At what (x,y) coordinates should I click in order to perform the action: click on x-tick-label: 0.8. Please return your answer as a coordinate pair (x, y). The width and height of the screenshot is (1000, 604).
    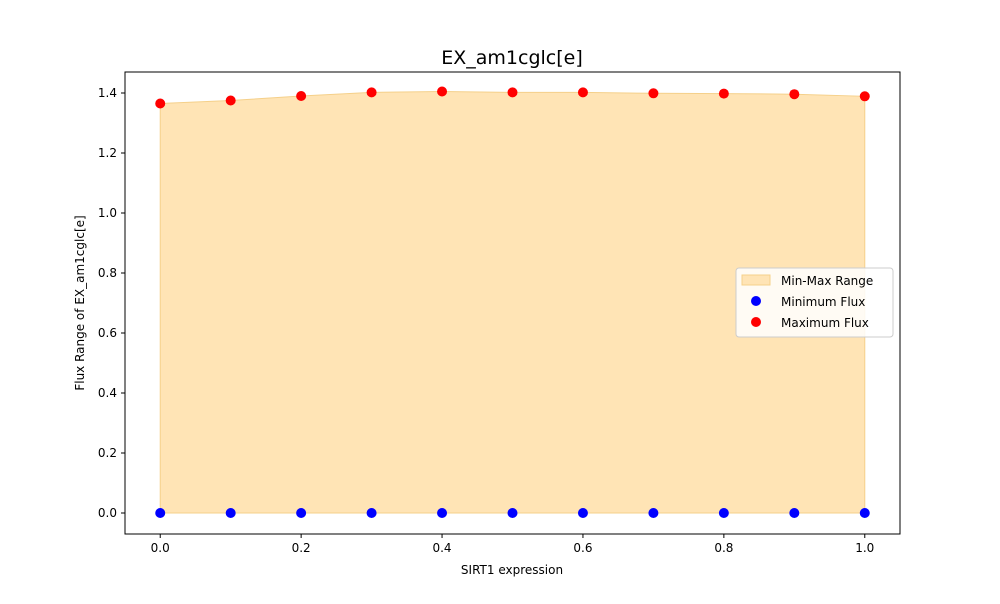
    Looking at the image, I should click on (723, 548).